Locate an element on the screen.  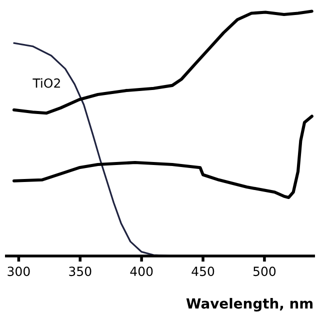
x-axis-title: Wavelength, nm is located at coordinates (249, 305).